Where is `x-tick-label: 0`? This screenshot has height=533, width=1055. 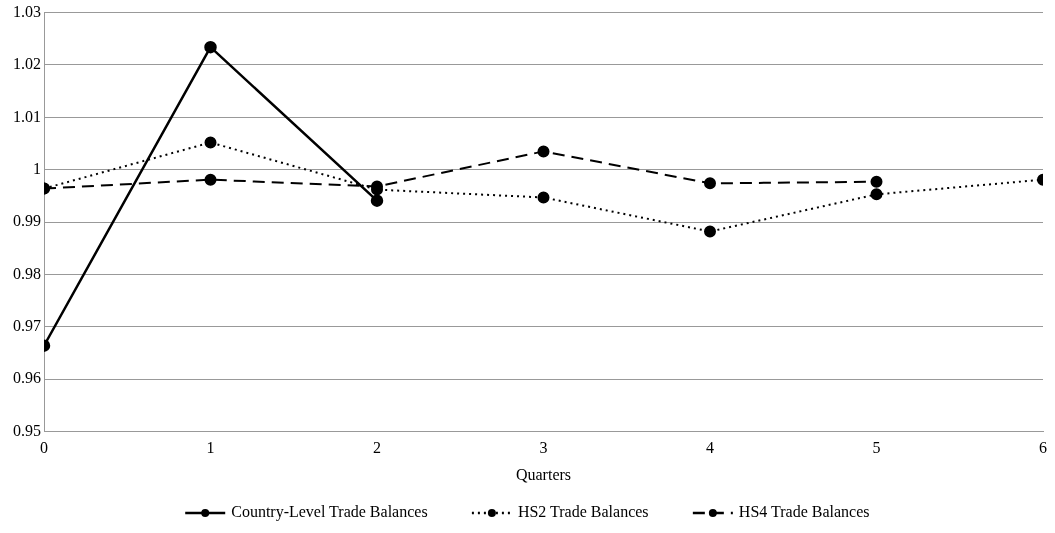 x-tick-label: 0 is located at coordinates (44, 448).